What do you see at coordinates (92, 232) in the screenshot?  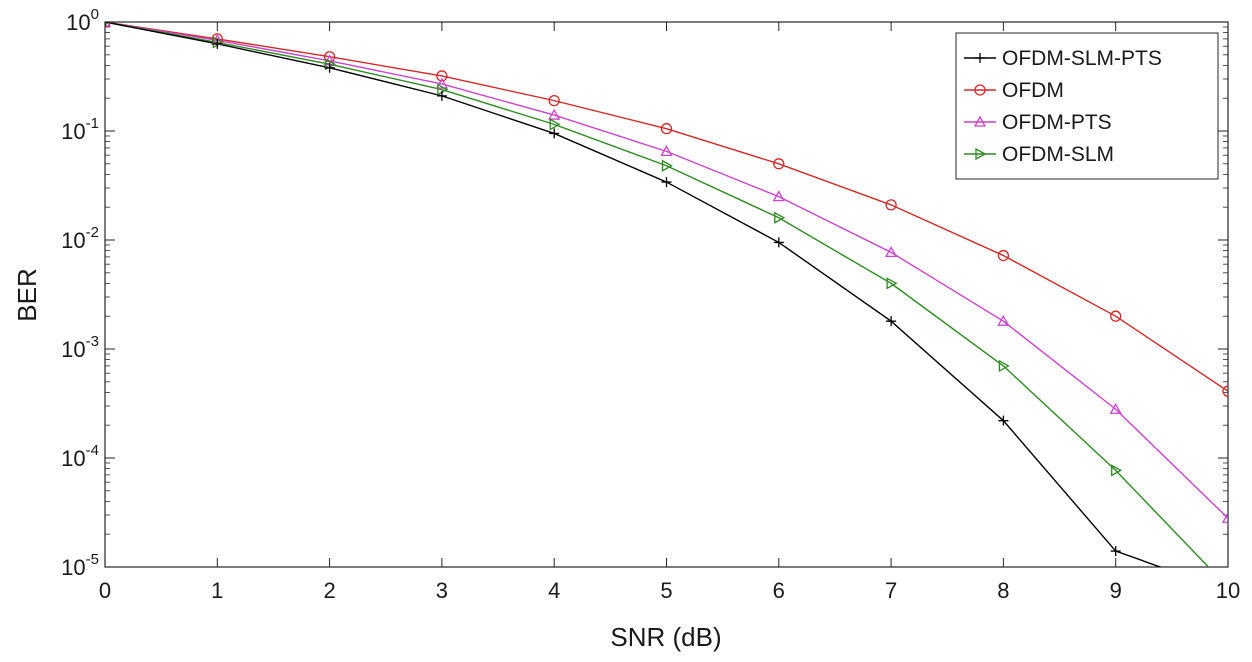 I see `y-tick-exponent: -2` at bounding box center [92, 232].